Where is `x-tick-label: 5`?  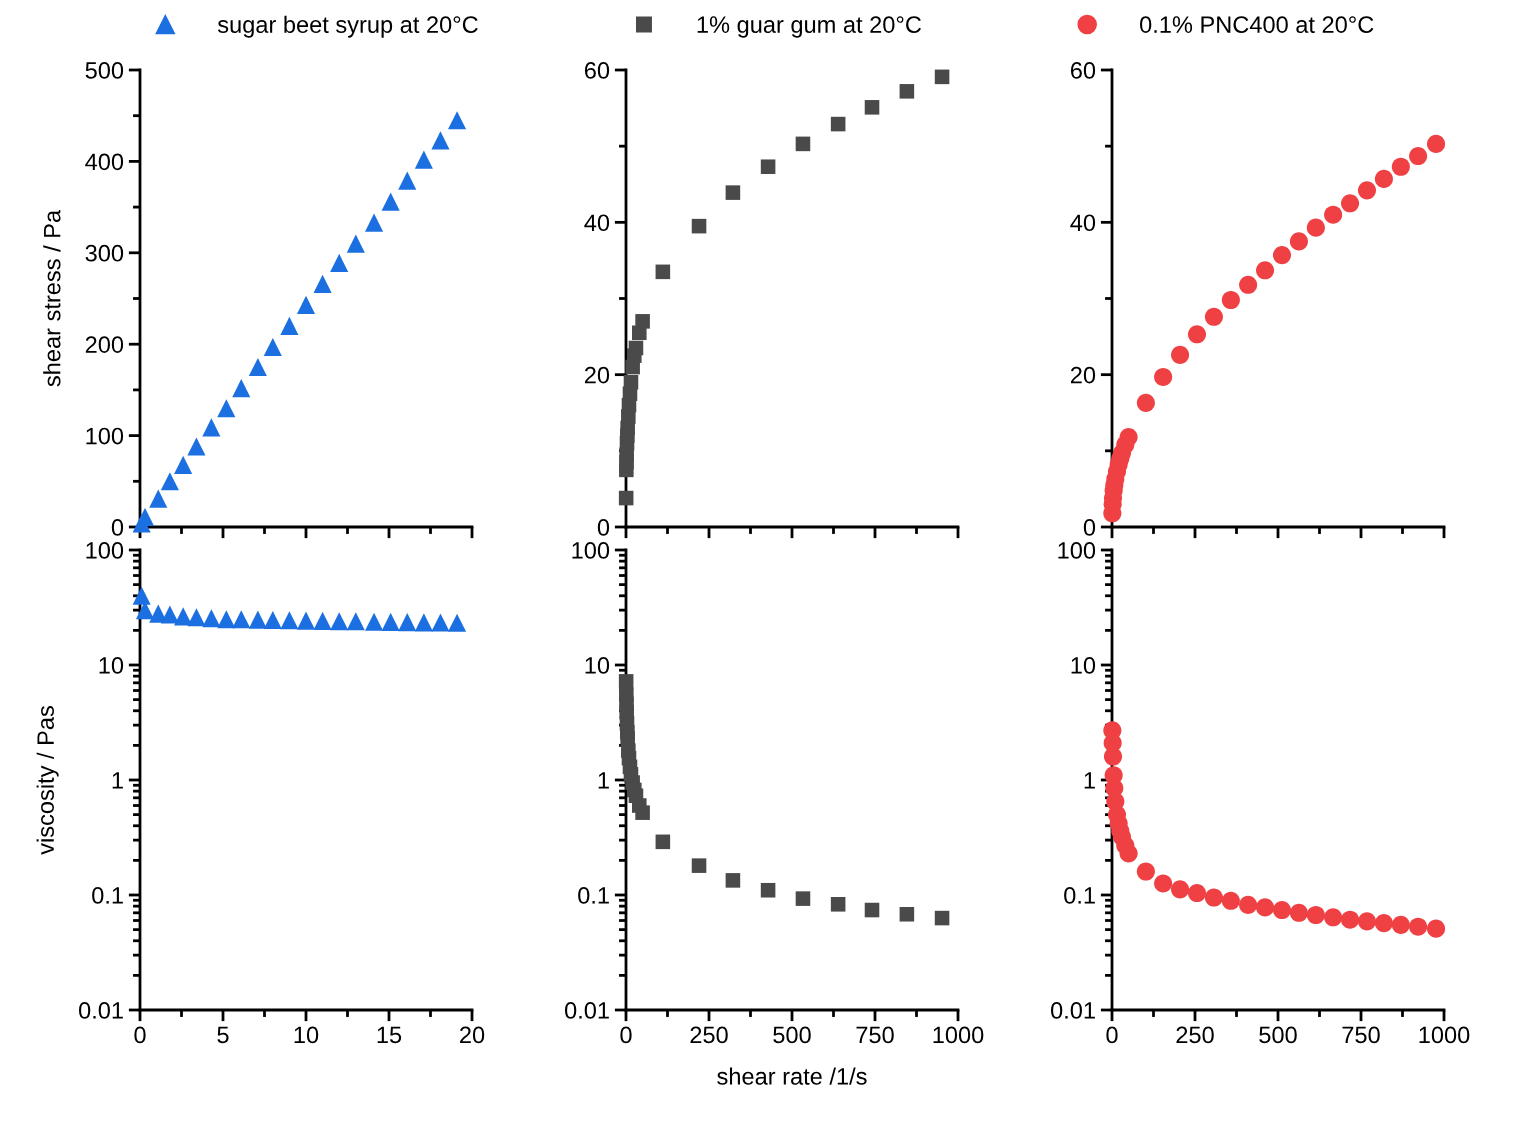 x-tick-label: 5 is located at coordinates (223, 1035).